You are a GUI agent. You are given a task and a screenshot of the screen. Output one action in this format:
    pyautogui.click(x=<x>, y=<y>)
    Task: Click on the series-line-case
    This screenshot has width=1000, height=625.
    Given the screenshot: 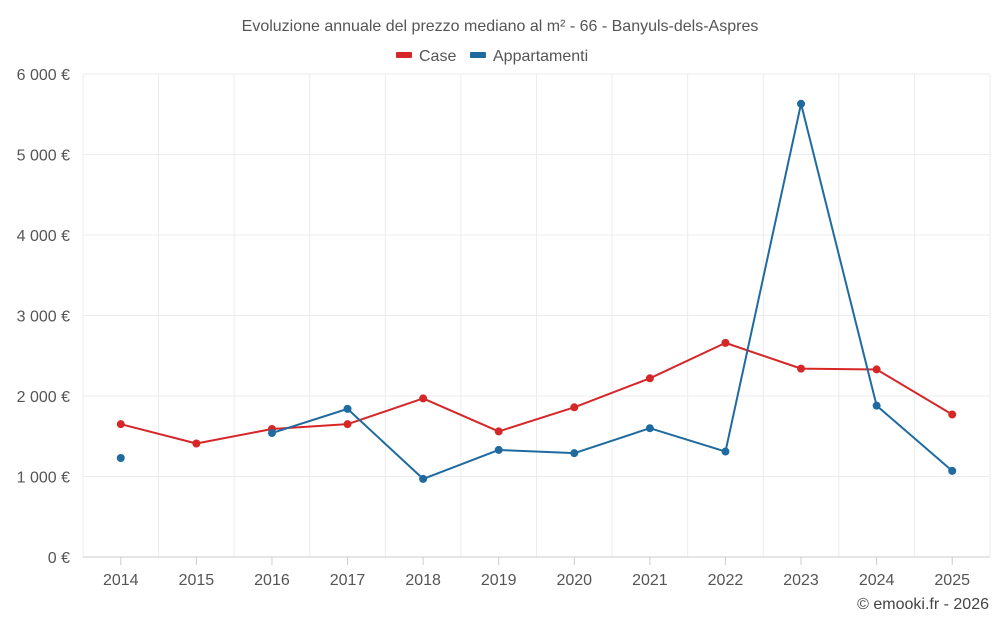 What is the action you would take?
    pyautogui.click(x=536, y=393)
    